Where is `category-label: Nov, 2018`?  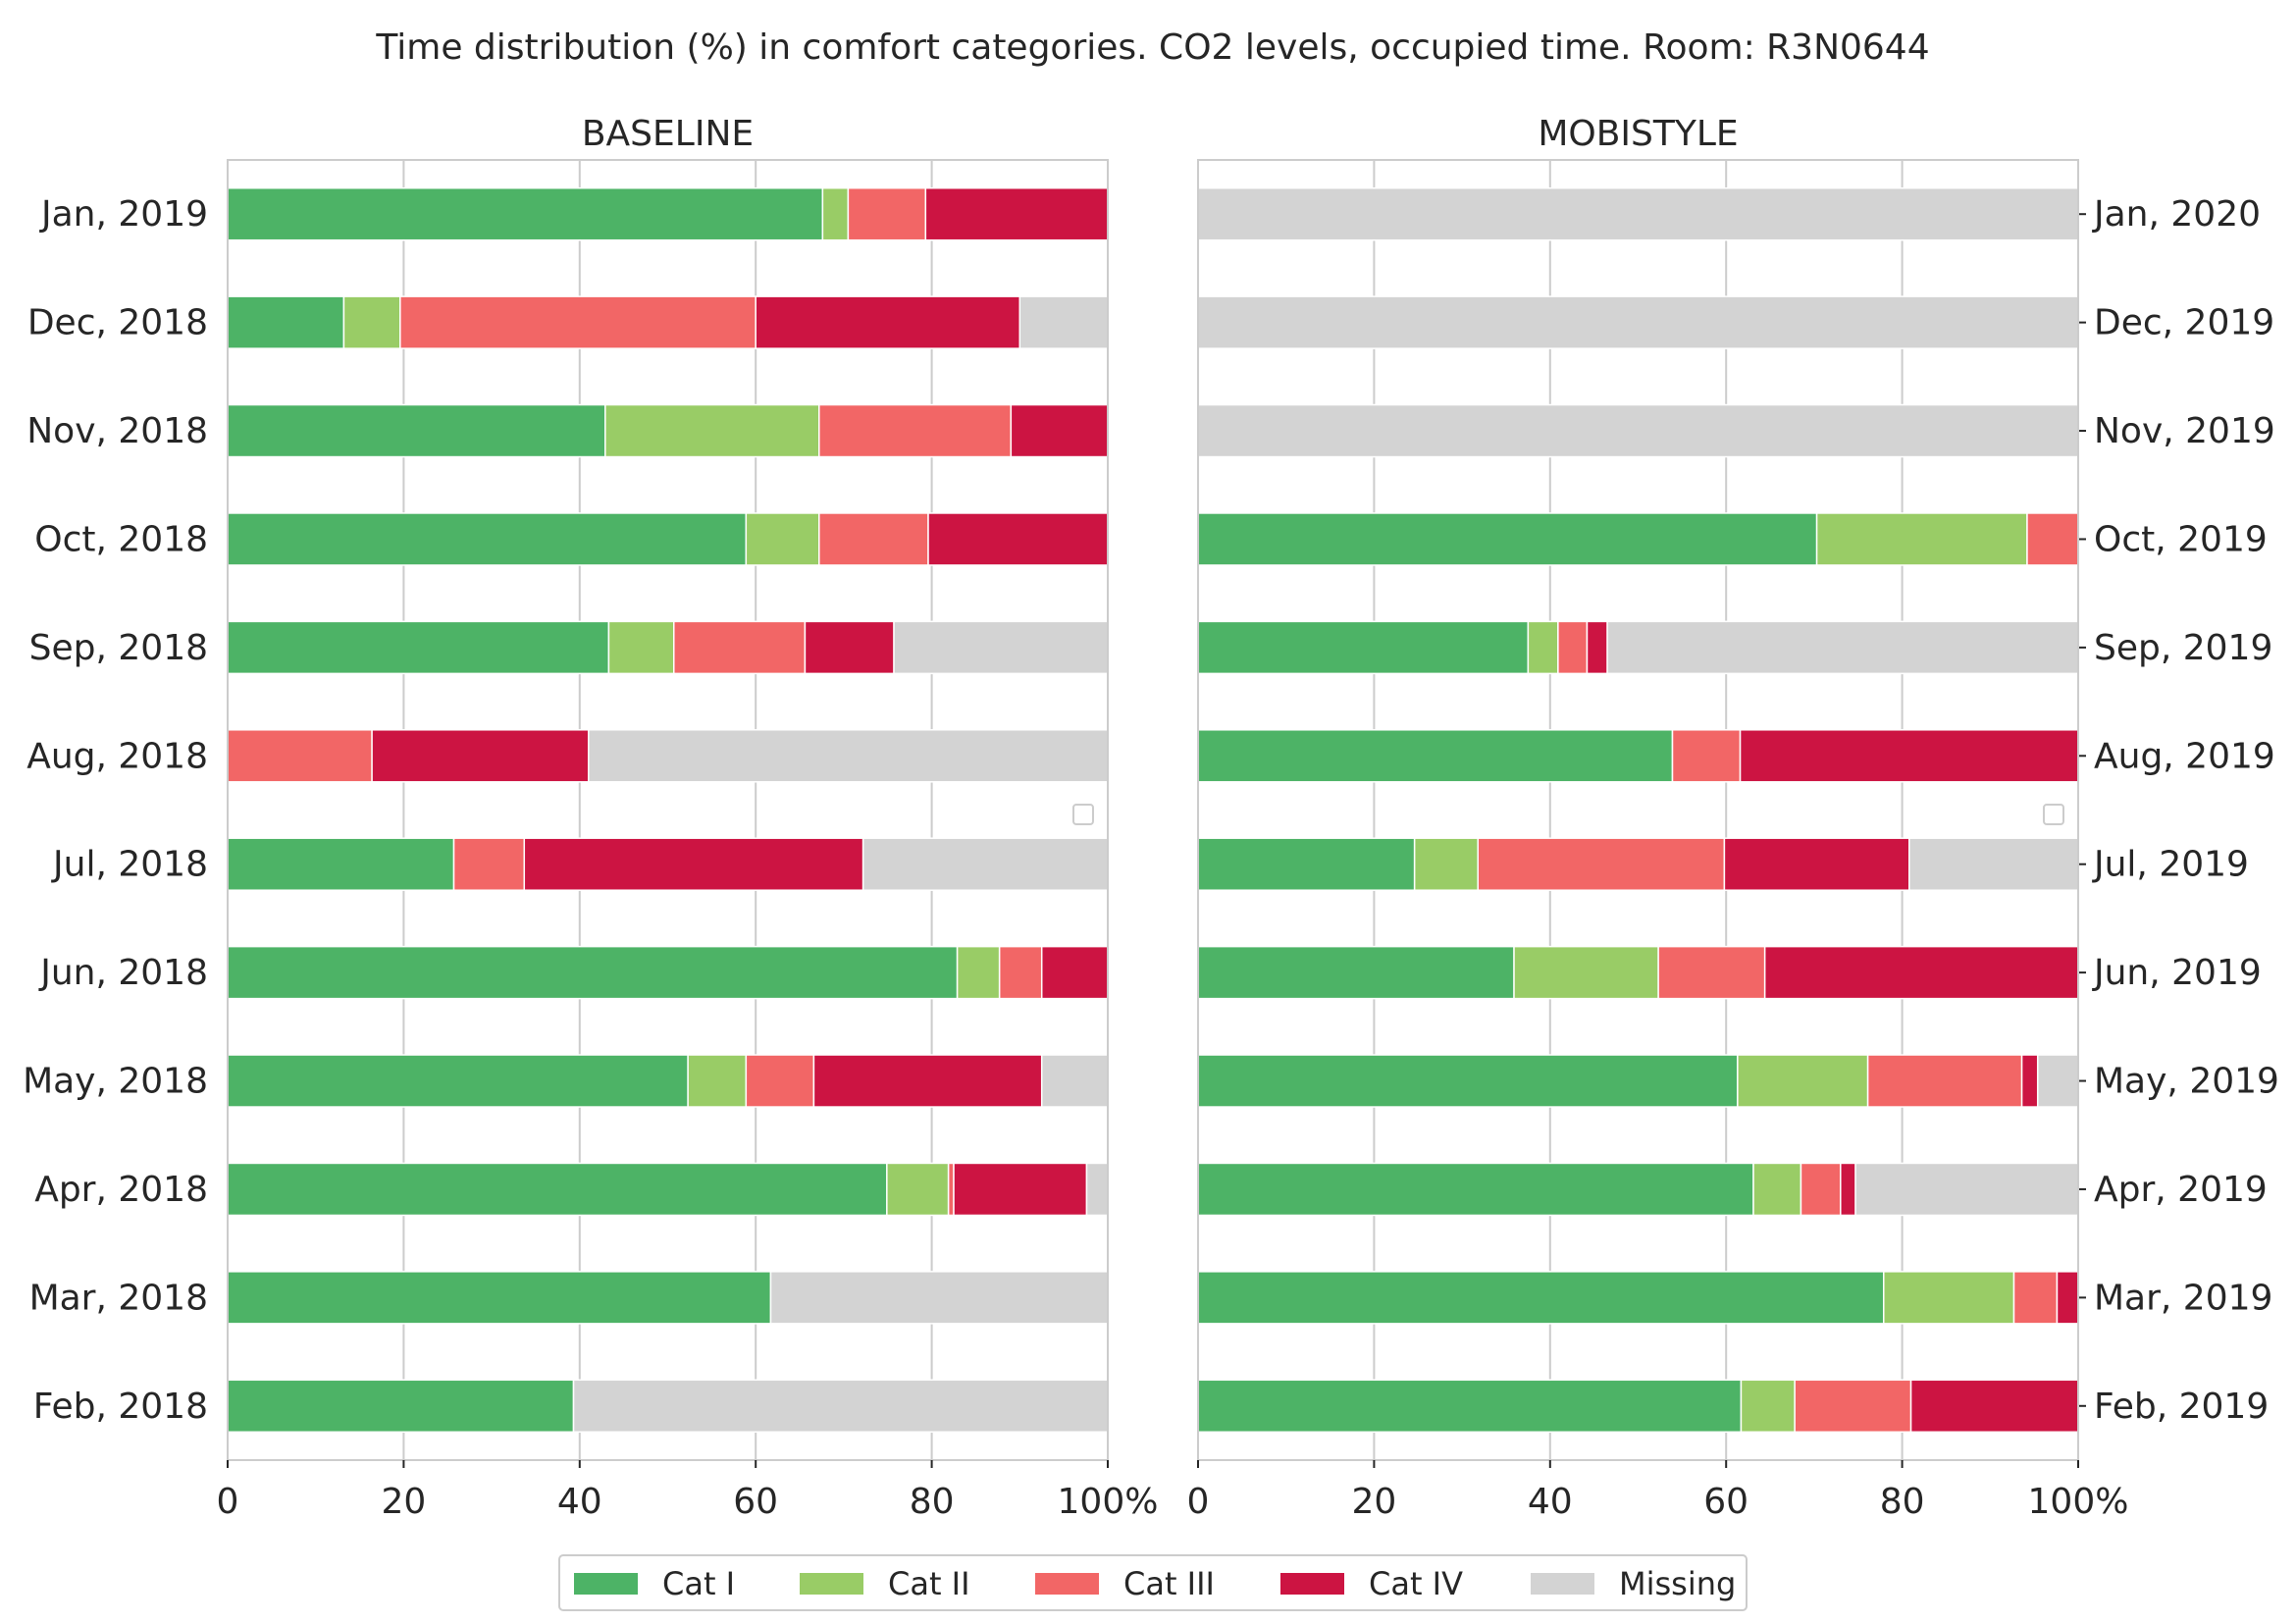
category-label: Nov, 2018 is located at coordinates (117, 431).